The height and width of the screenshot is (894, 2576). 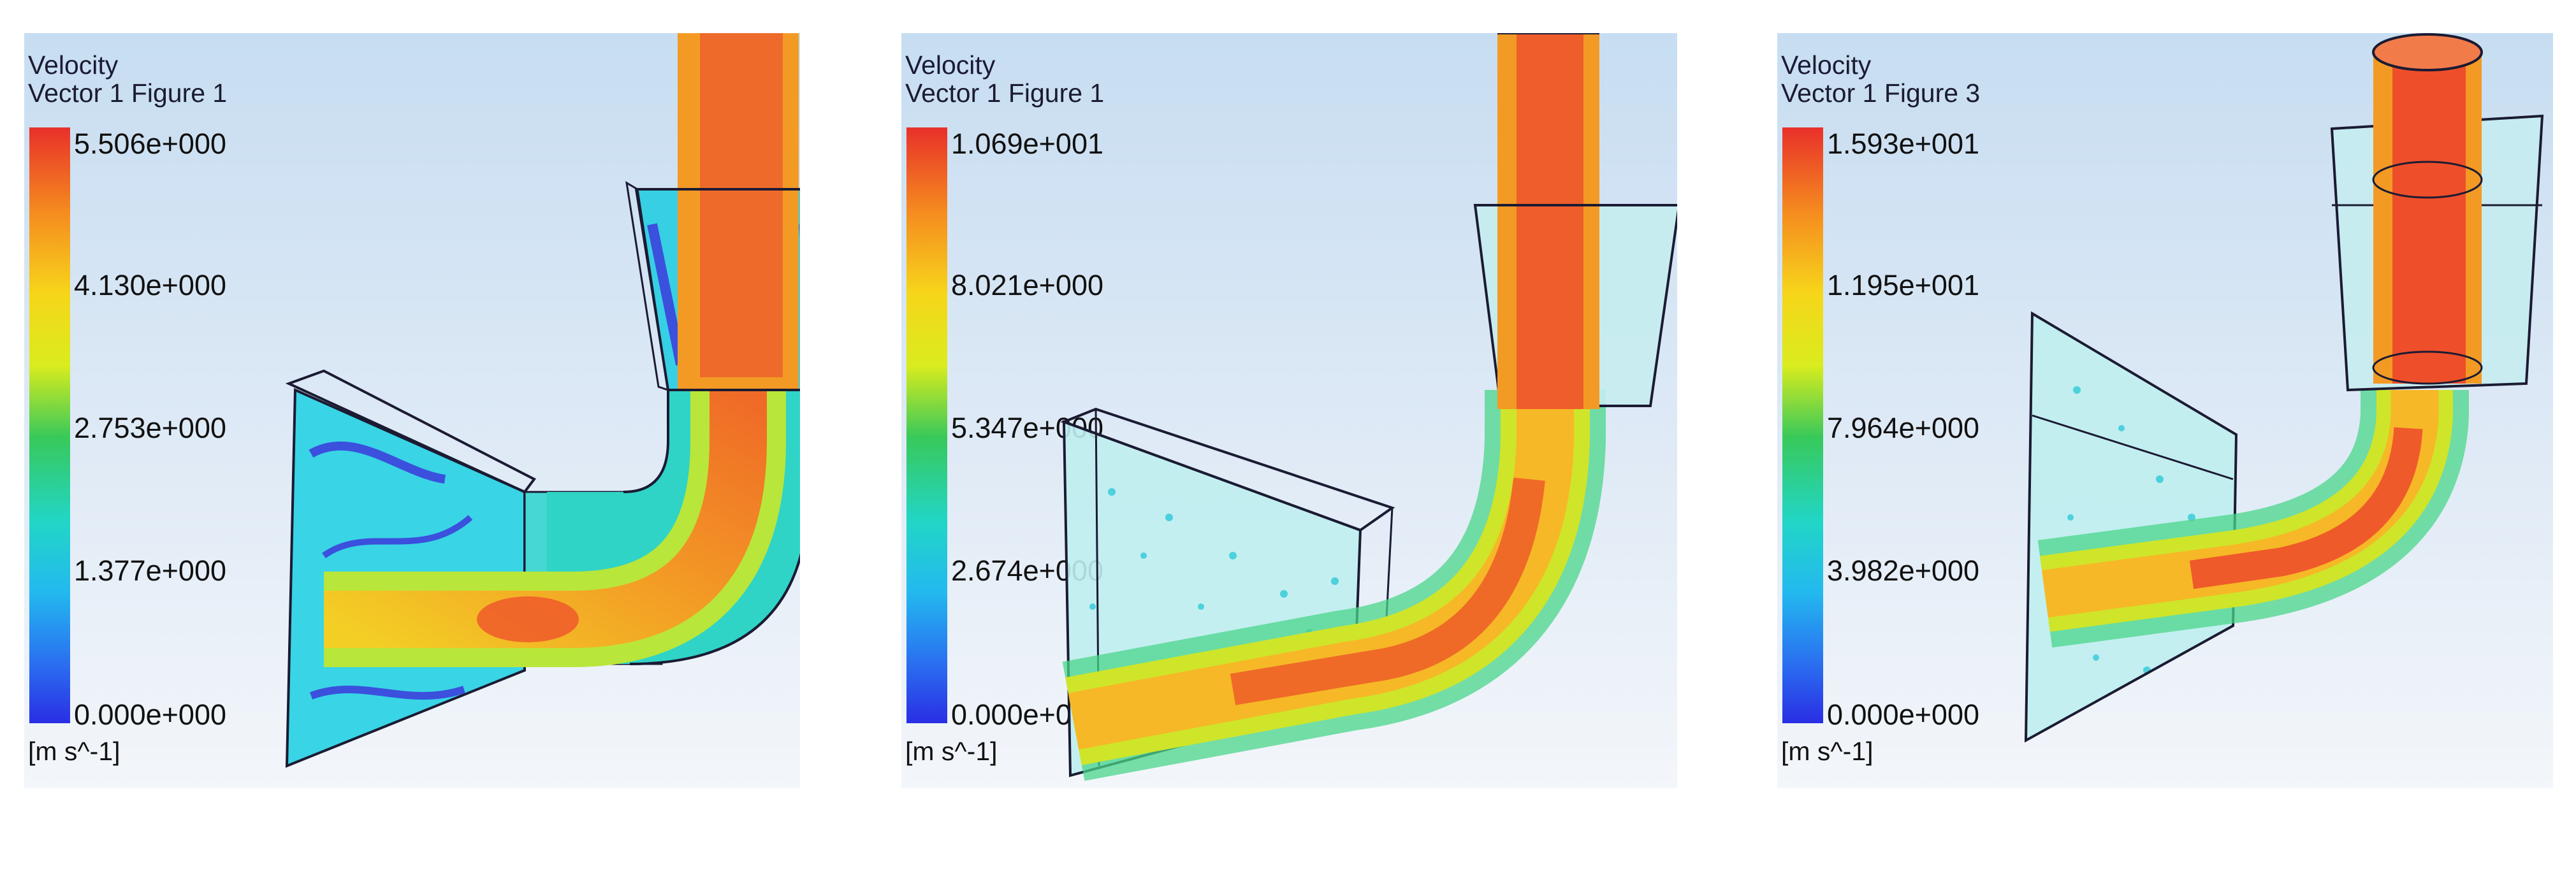 What do you see at coordinates (1881, 93) in the screenshot?
I see `panel-subtitle: Vector 1 Figure 3` at bounding box center [1881, 93].